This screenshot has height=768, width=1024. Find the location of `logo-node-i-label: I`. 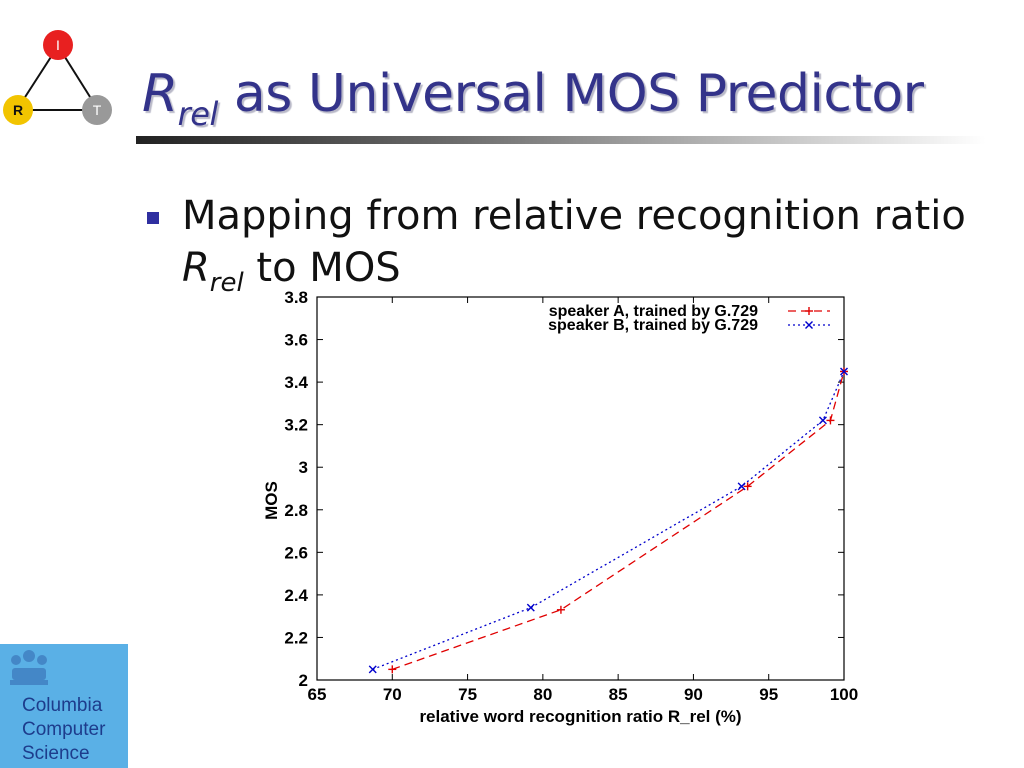

logo-node-i-label: I is located at coordinates (58, 45).